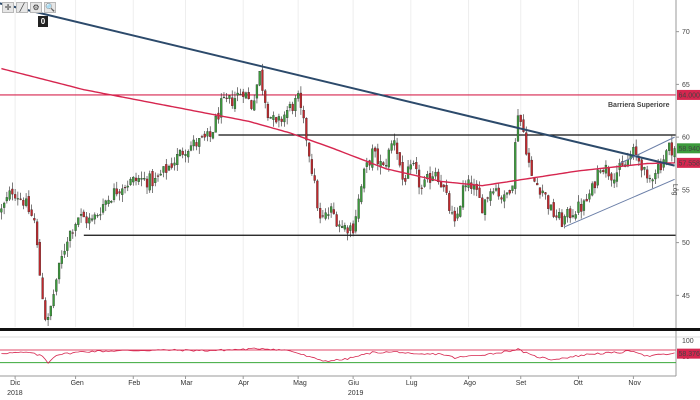 This screenshot has height=400, width=700. I want to click on x-tick-label-8: Ago, so click(470, 383).